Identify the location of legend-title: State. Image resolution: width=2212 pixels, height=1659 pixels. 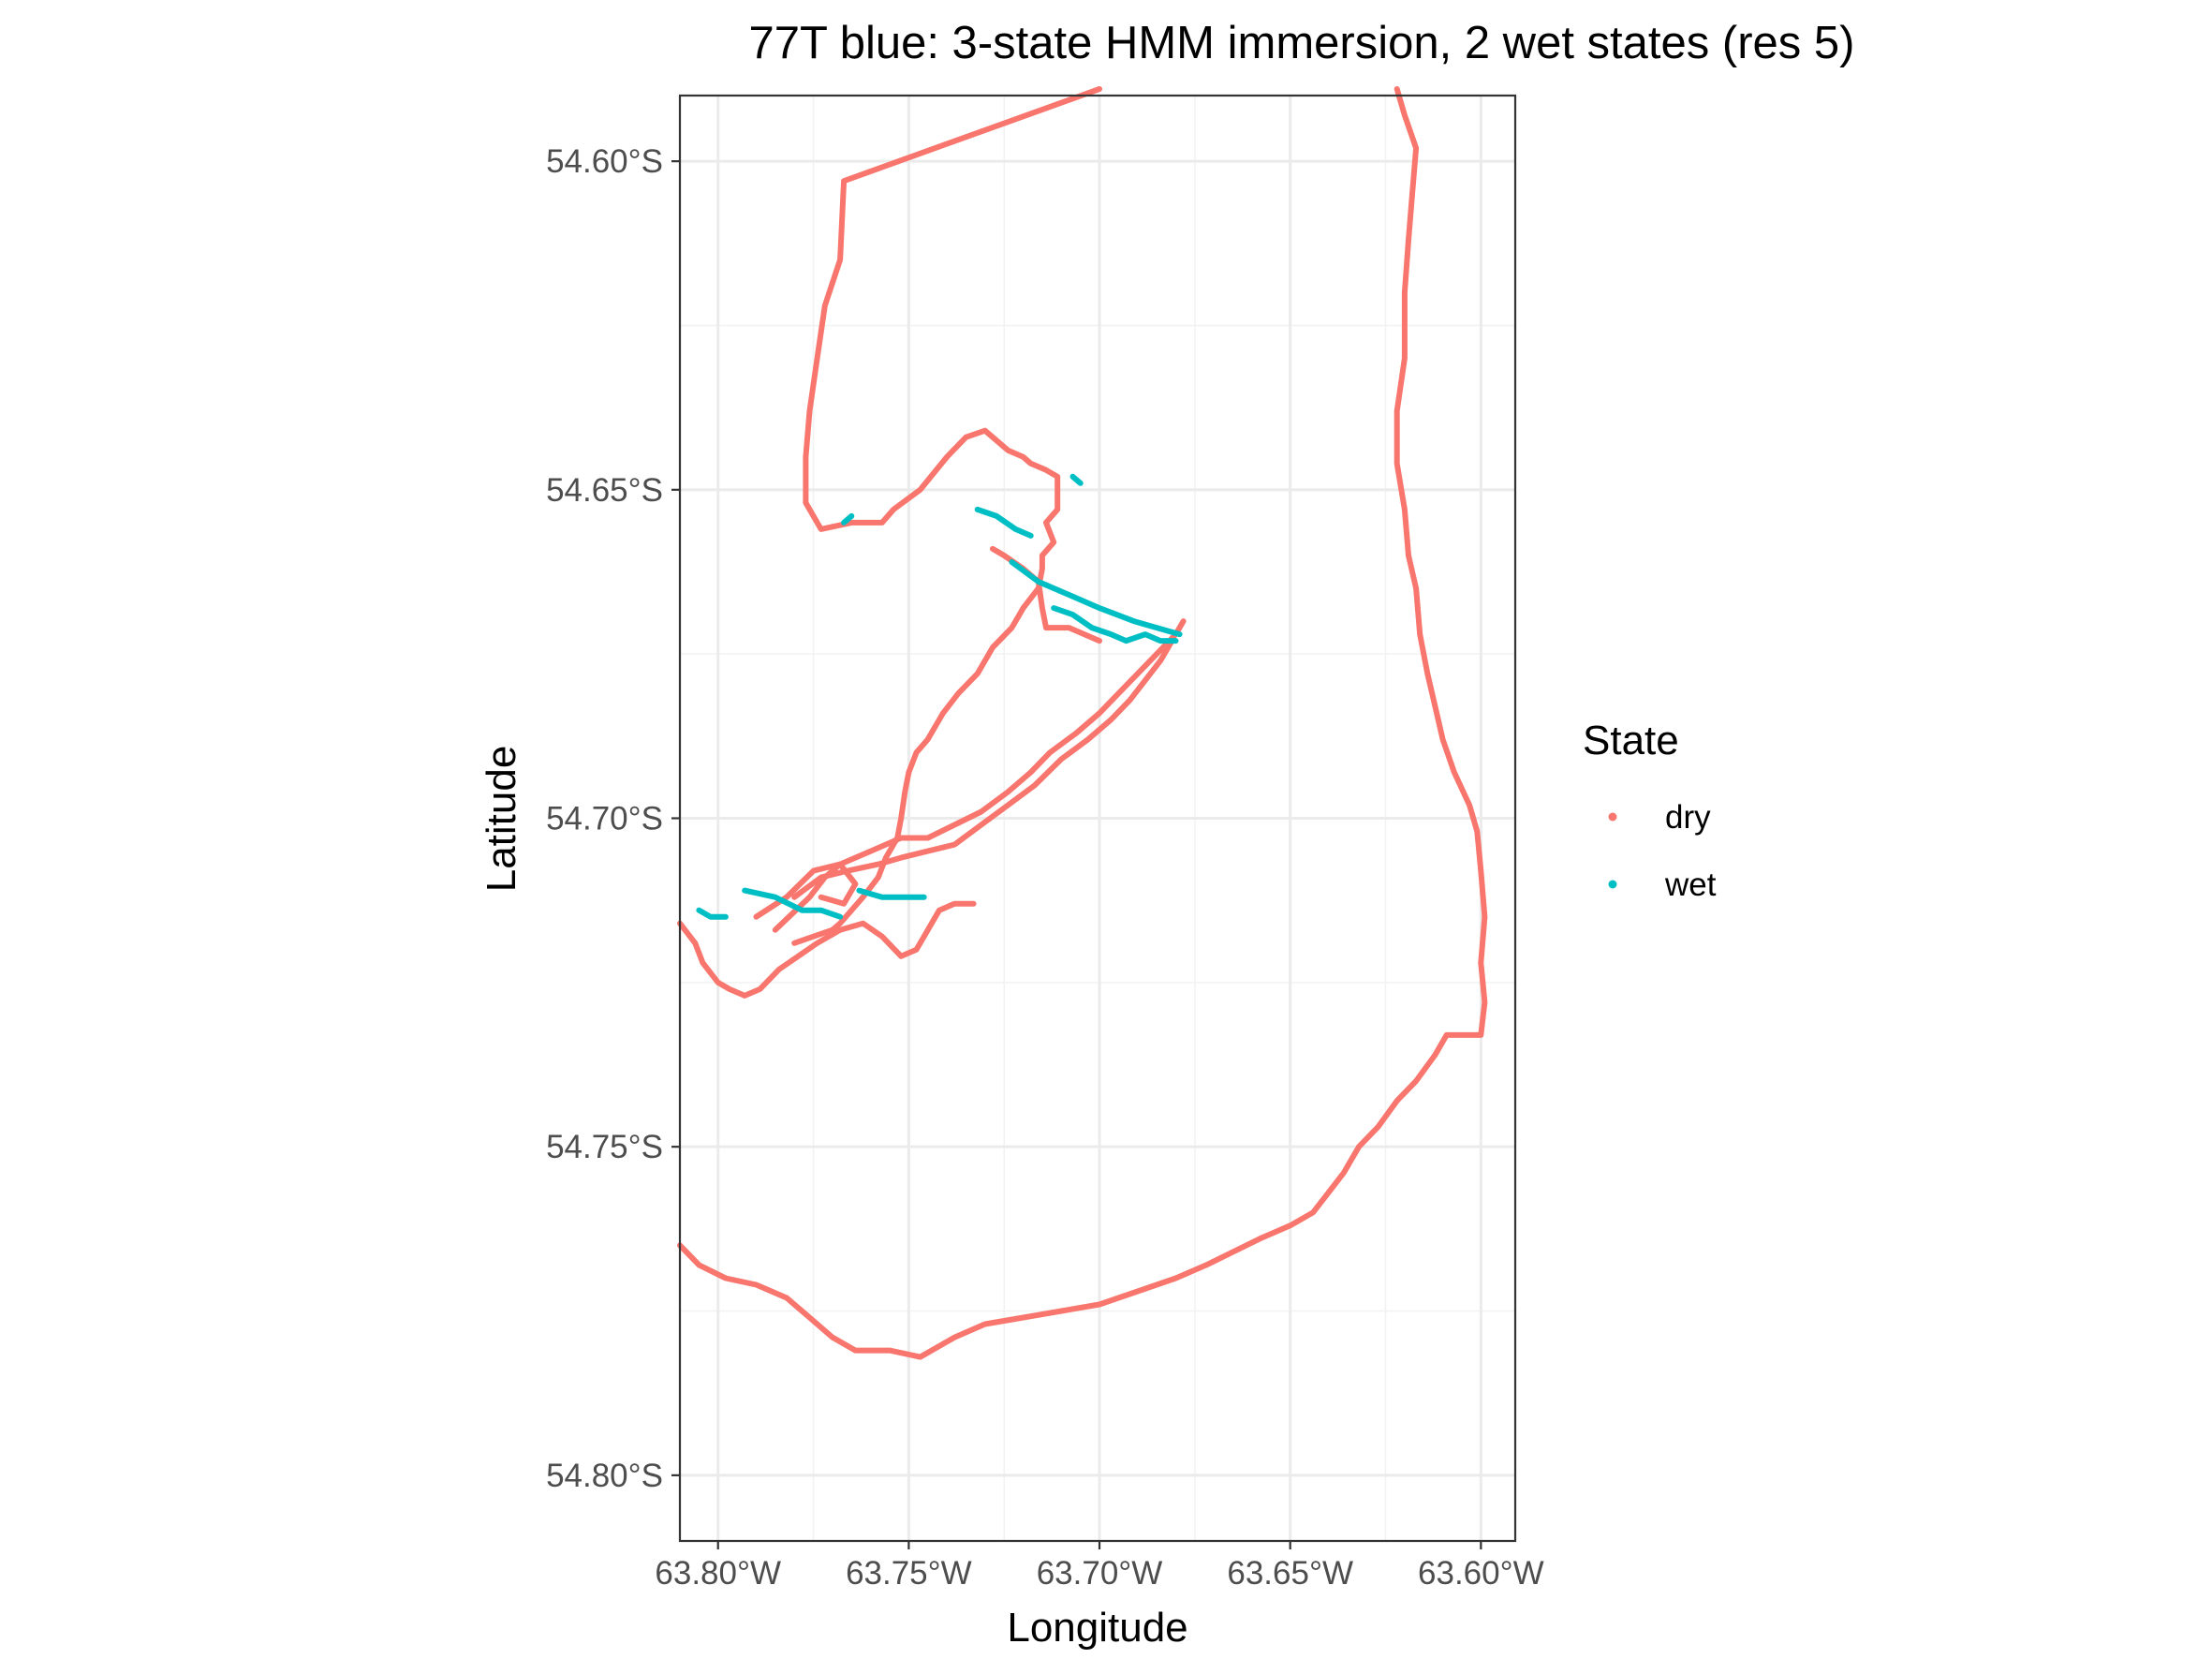
(1631, 741).